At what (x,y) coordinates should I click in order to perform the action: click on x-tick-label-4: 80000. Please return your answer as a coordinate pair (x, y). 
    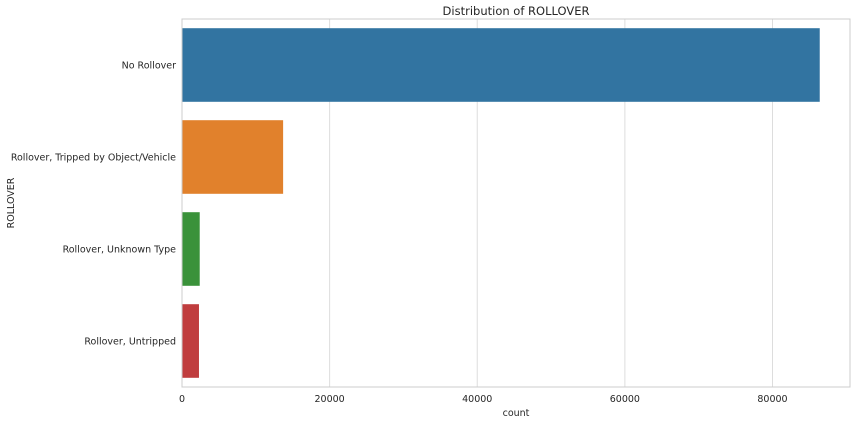
    Looking at the image, I should click on (772, 399).